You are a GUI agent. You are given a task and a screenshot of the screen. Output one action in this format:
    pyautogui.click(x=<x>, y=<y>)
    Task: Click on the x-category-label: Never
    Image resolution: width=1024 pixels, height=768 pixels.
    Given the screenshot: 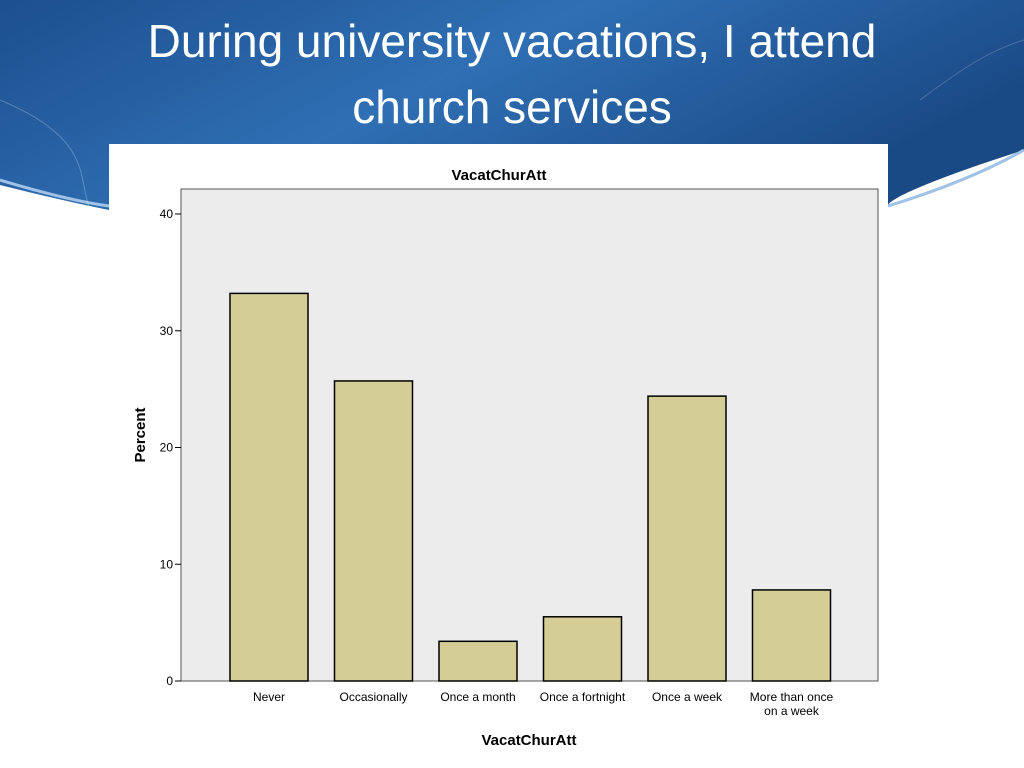 What is the action you would take?
    pyautogui.click(x=269, y=697)
    